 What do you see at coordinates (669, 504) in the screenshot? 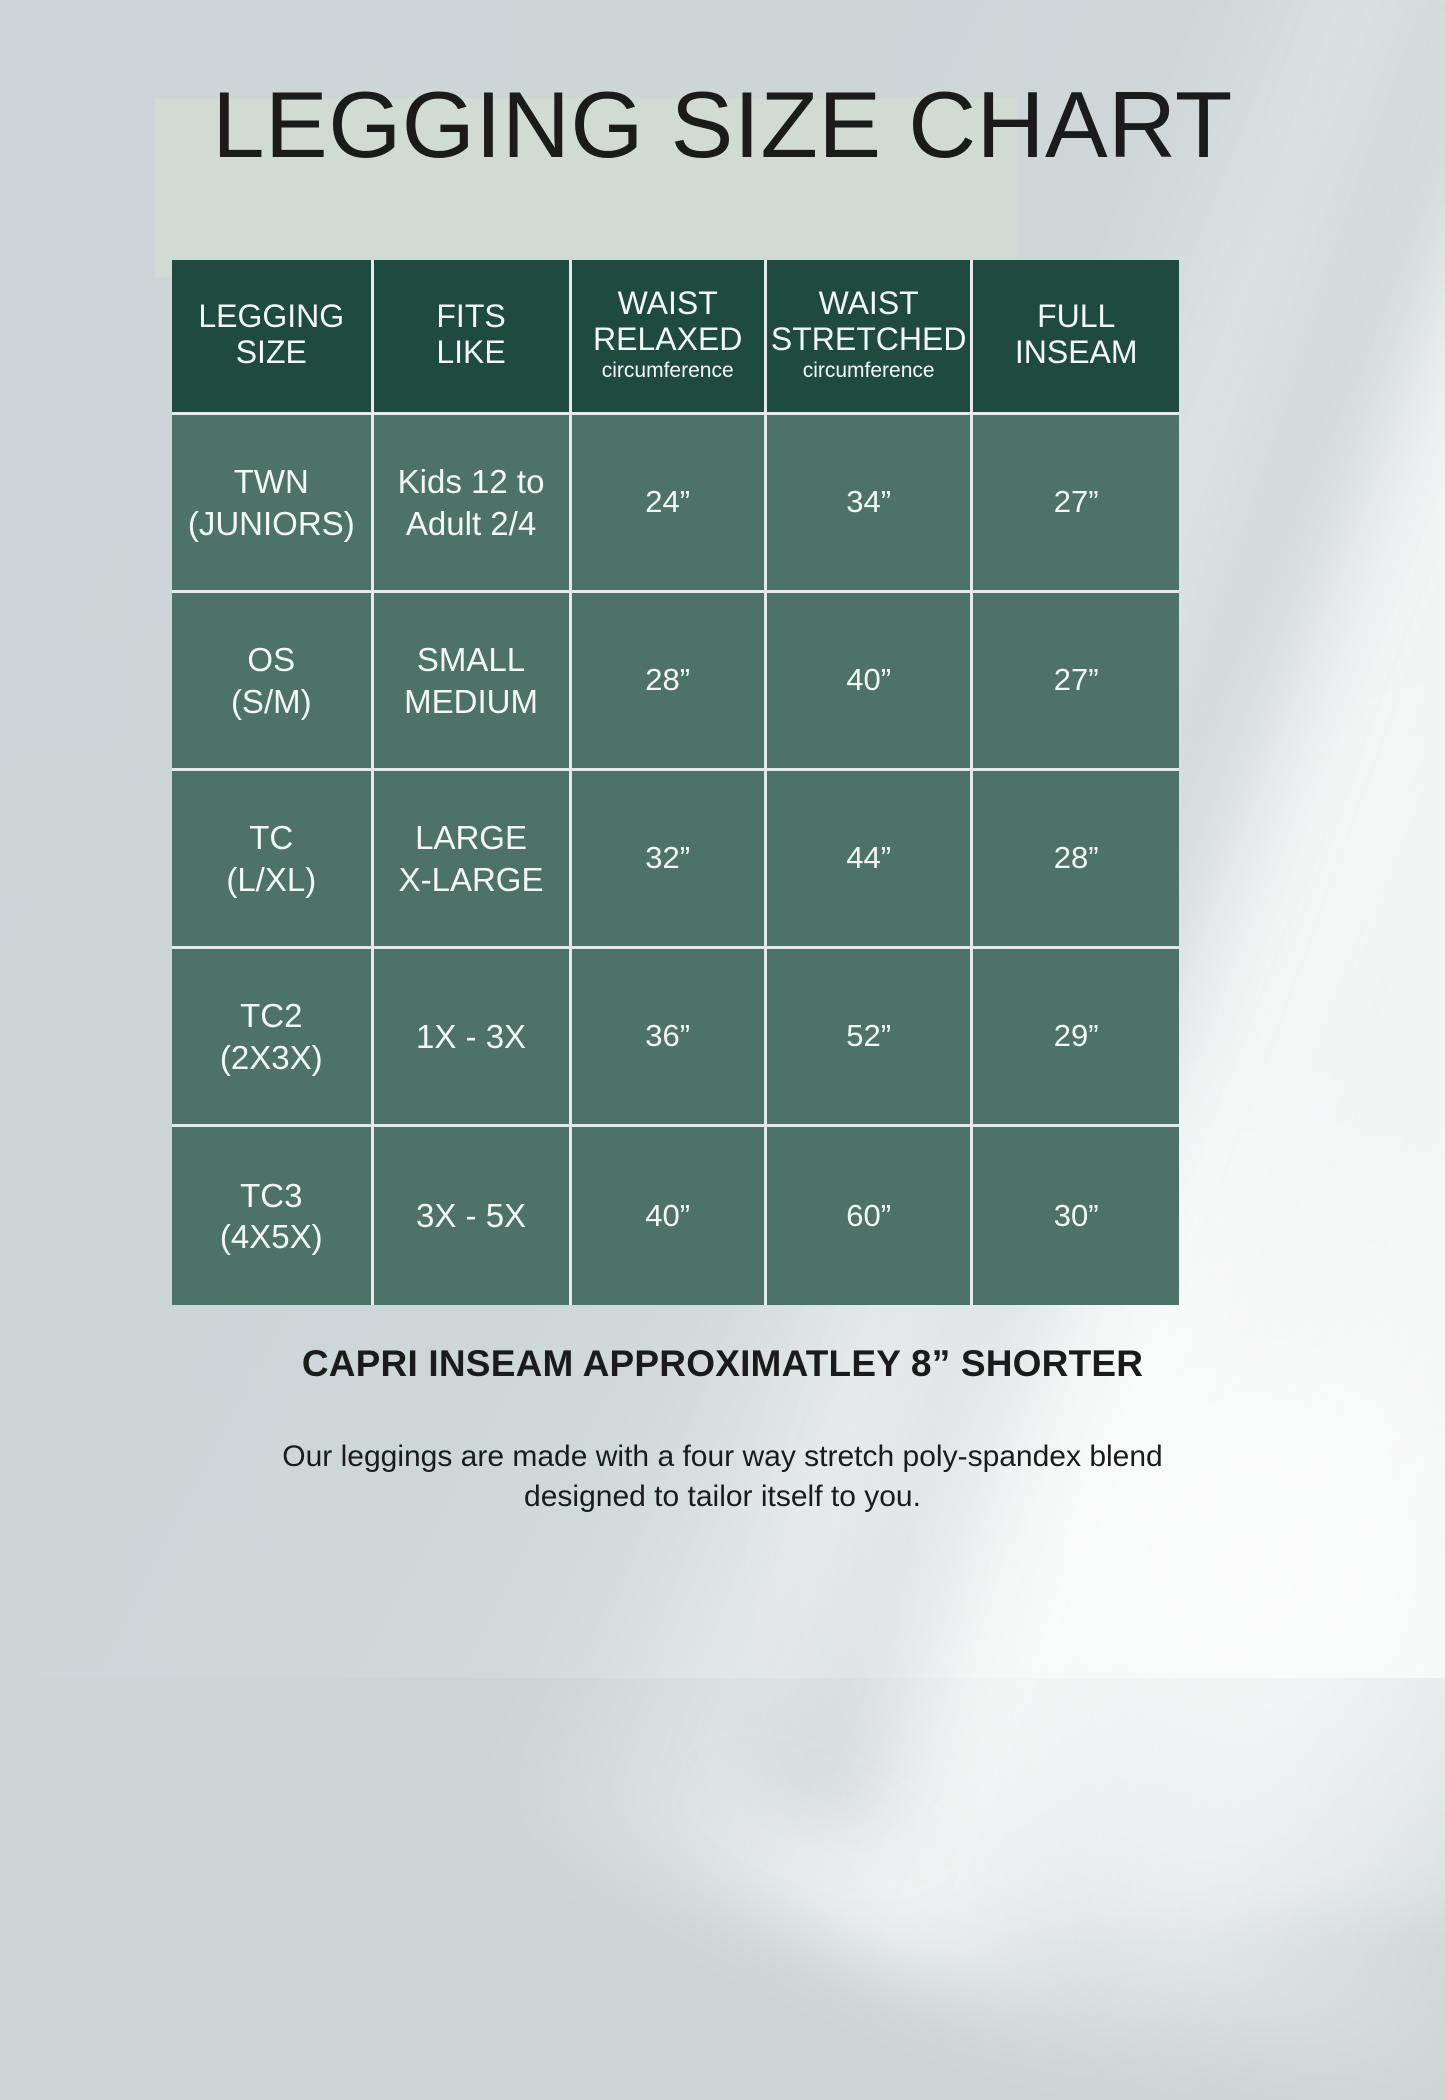
I see `cell-waist-relaxed: 24”` at bounding box center [669, 504].